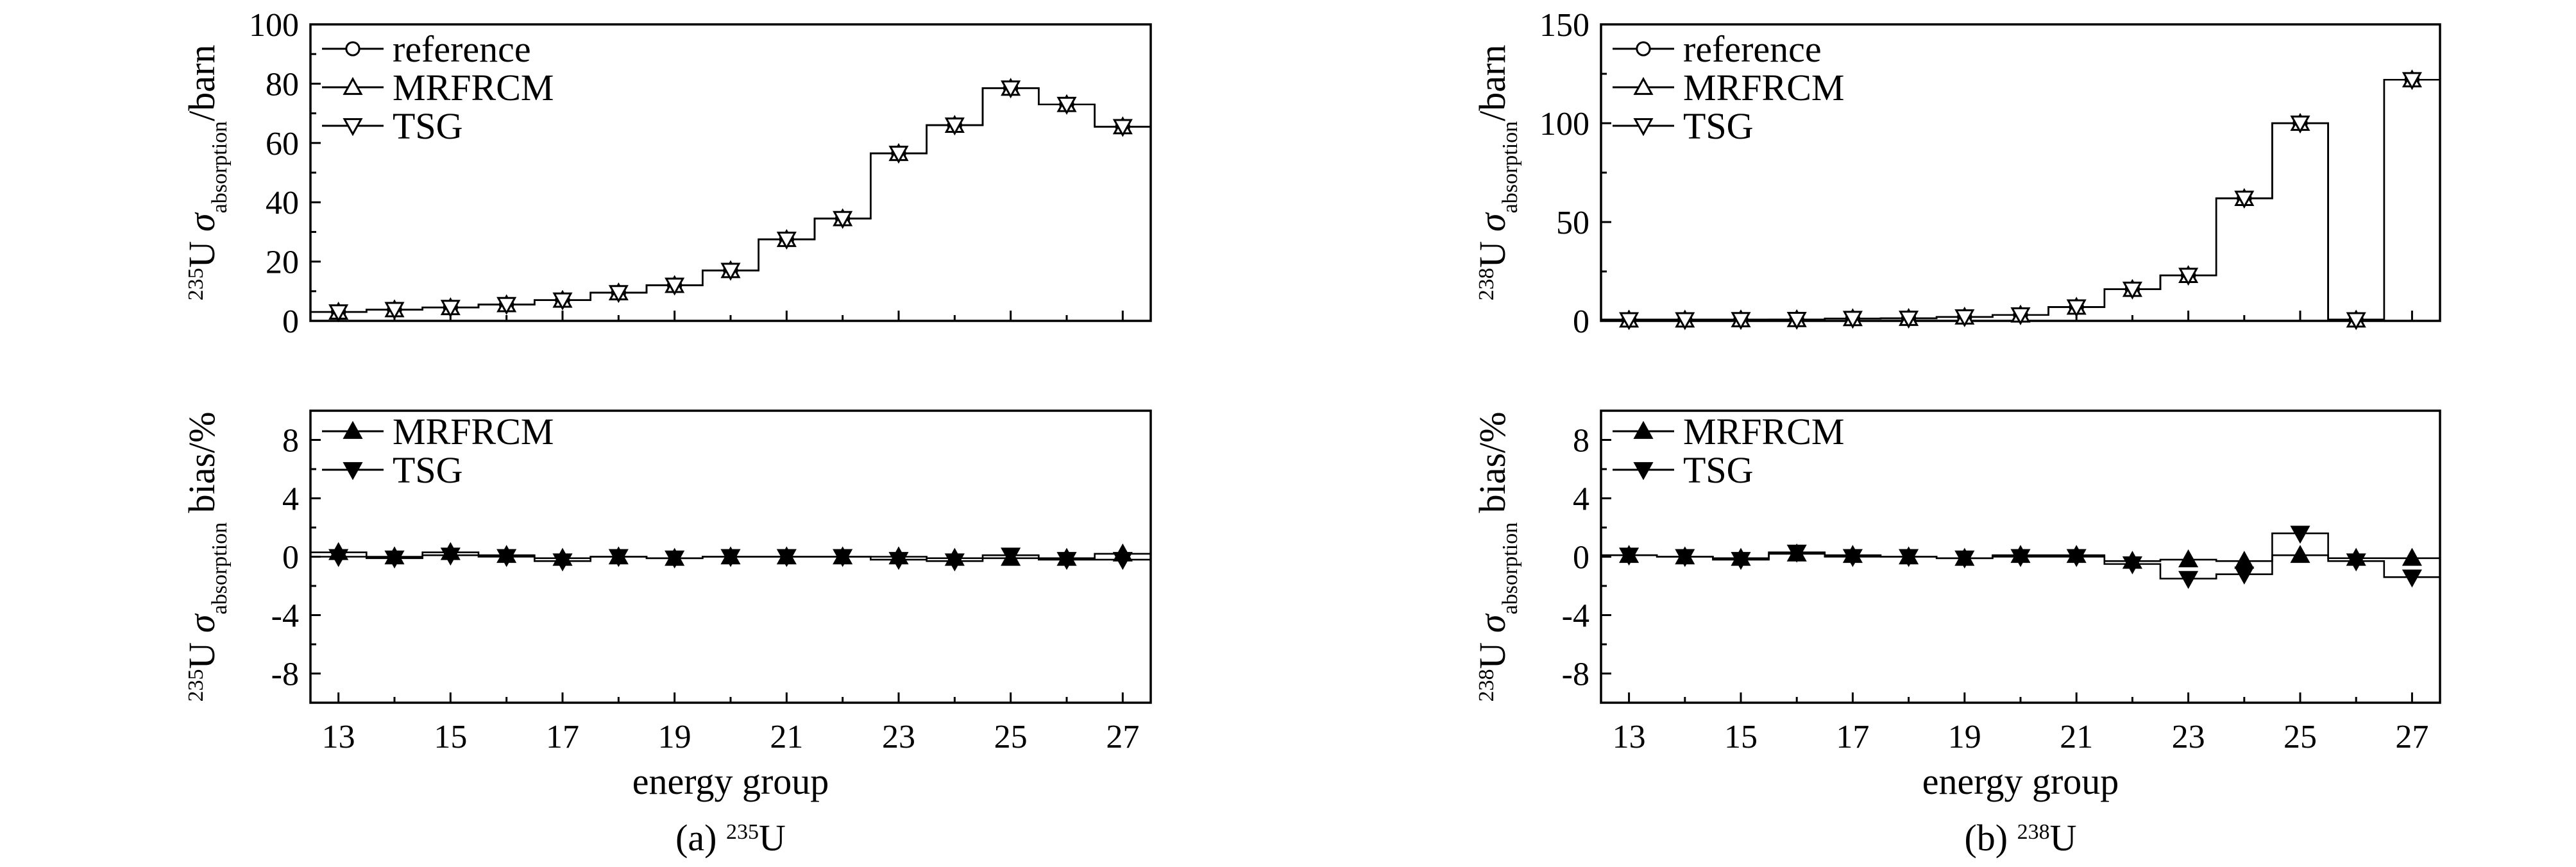 This screenshot has width=2576, height=867. What do you see at coordinates (2076, 737) in the screenshot?
I see `x-tick-label: 21` at bounding box center [2076, 737].